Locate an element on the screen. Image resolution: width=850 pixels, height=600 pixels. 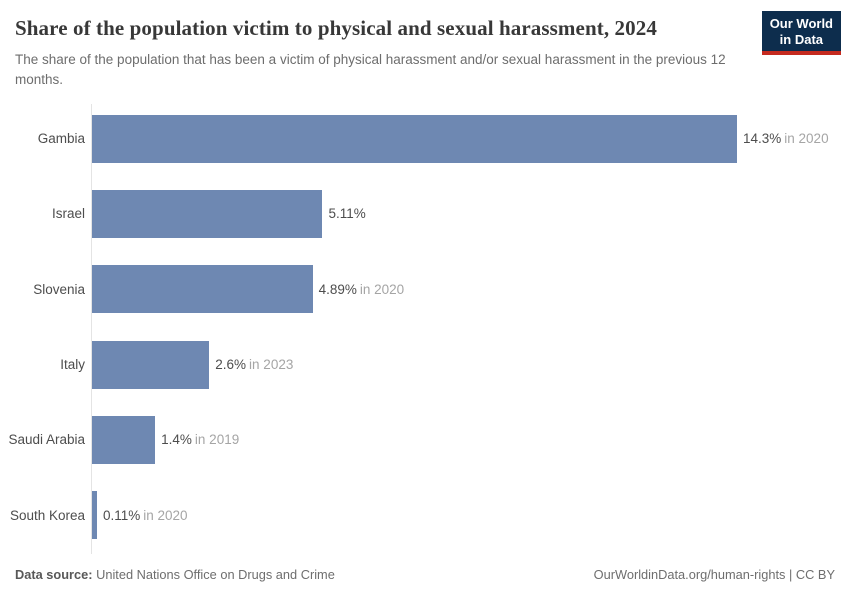
owid-logo: Our World in Data is located at coordinates (801, 33).